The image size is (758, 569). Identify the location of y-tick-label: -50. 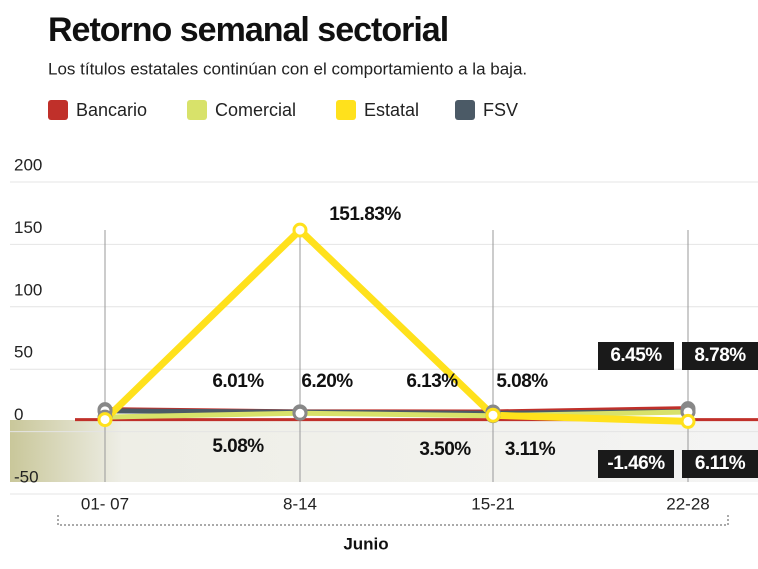
(26, 476).